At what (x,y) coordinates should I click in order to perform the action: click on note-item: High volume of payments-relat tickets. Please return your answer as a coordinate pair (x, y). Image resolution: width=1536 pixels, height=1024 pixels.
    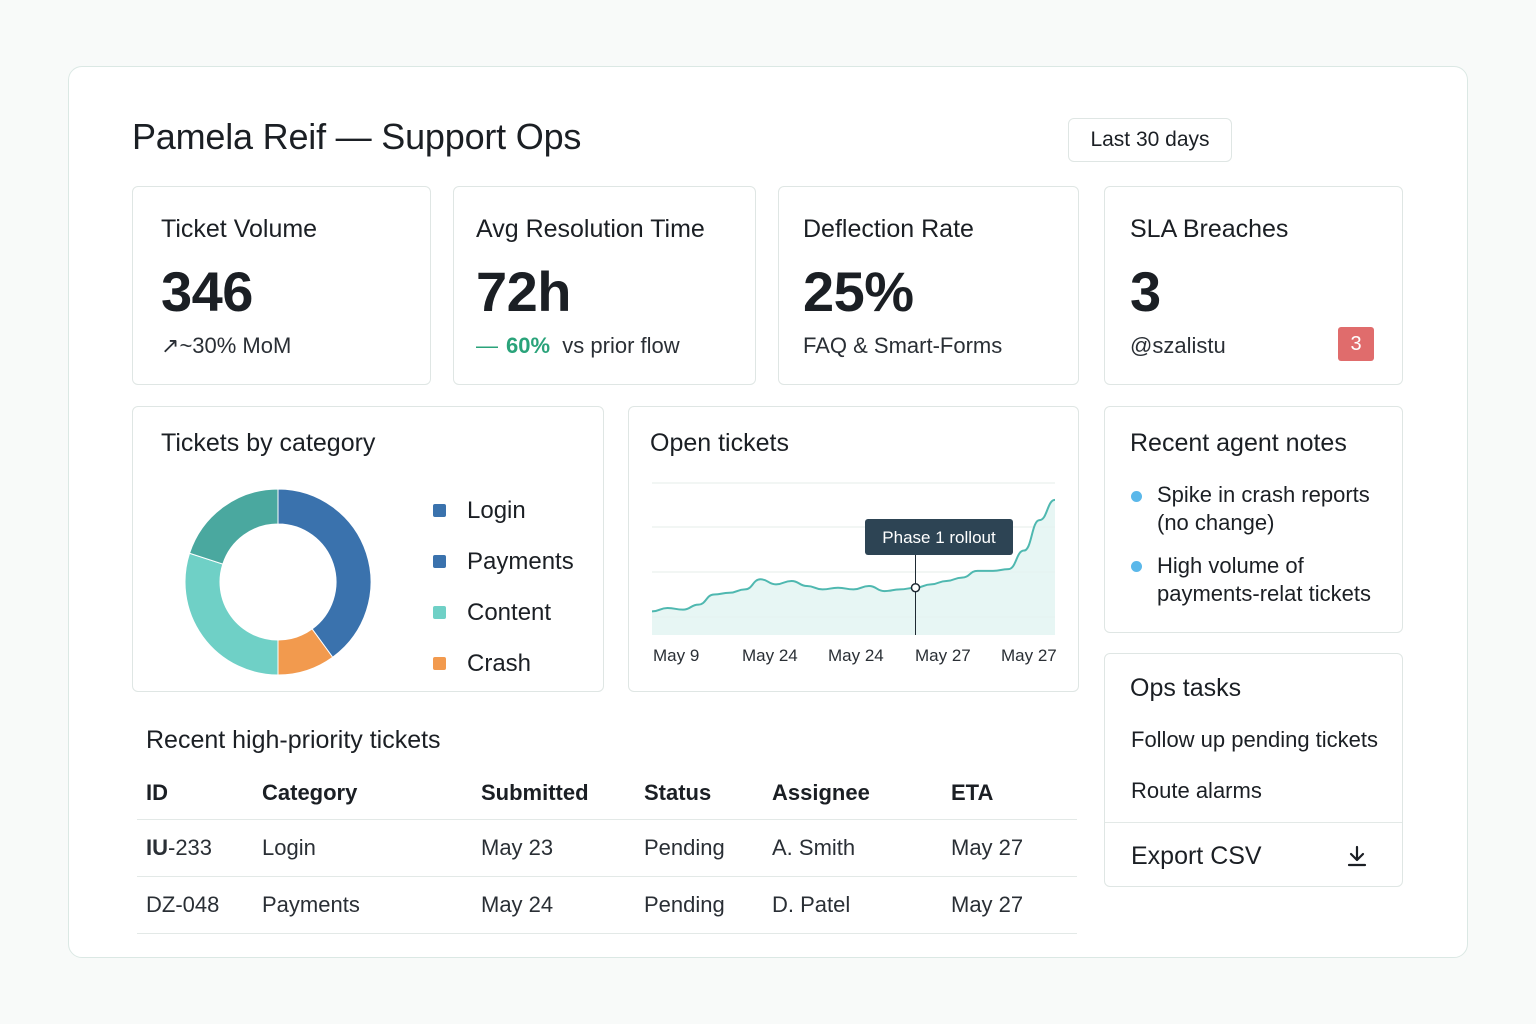
    Looking at the image, I should click on (1264, 579).